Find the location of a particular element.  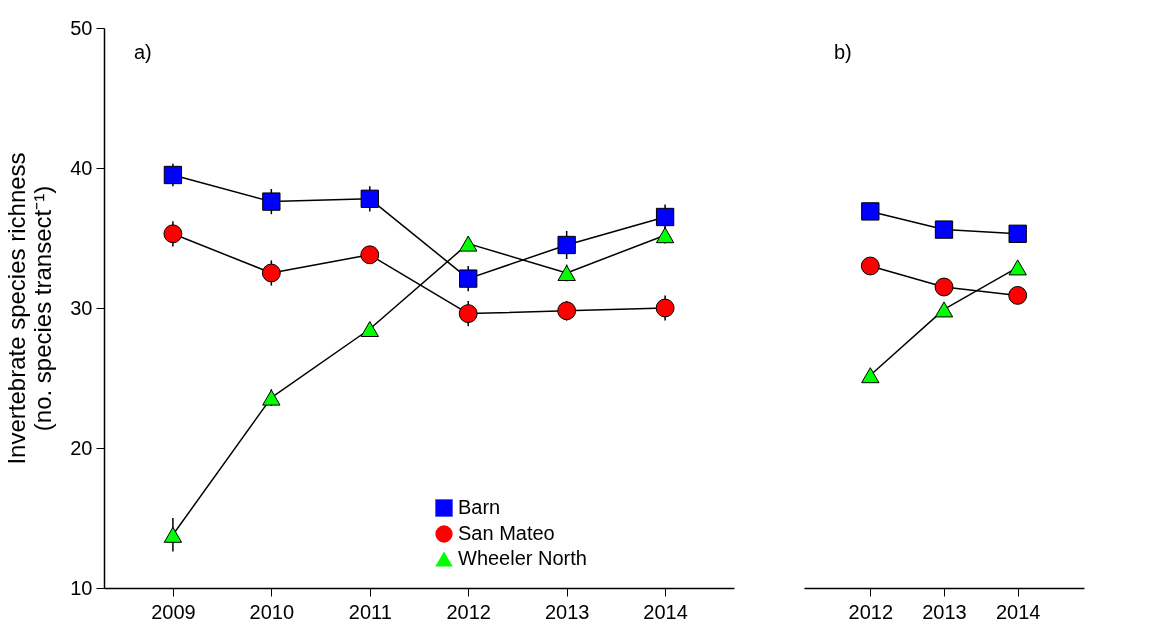

legend-label: San Mateo is located at coordinates (506, 533).